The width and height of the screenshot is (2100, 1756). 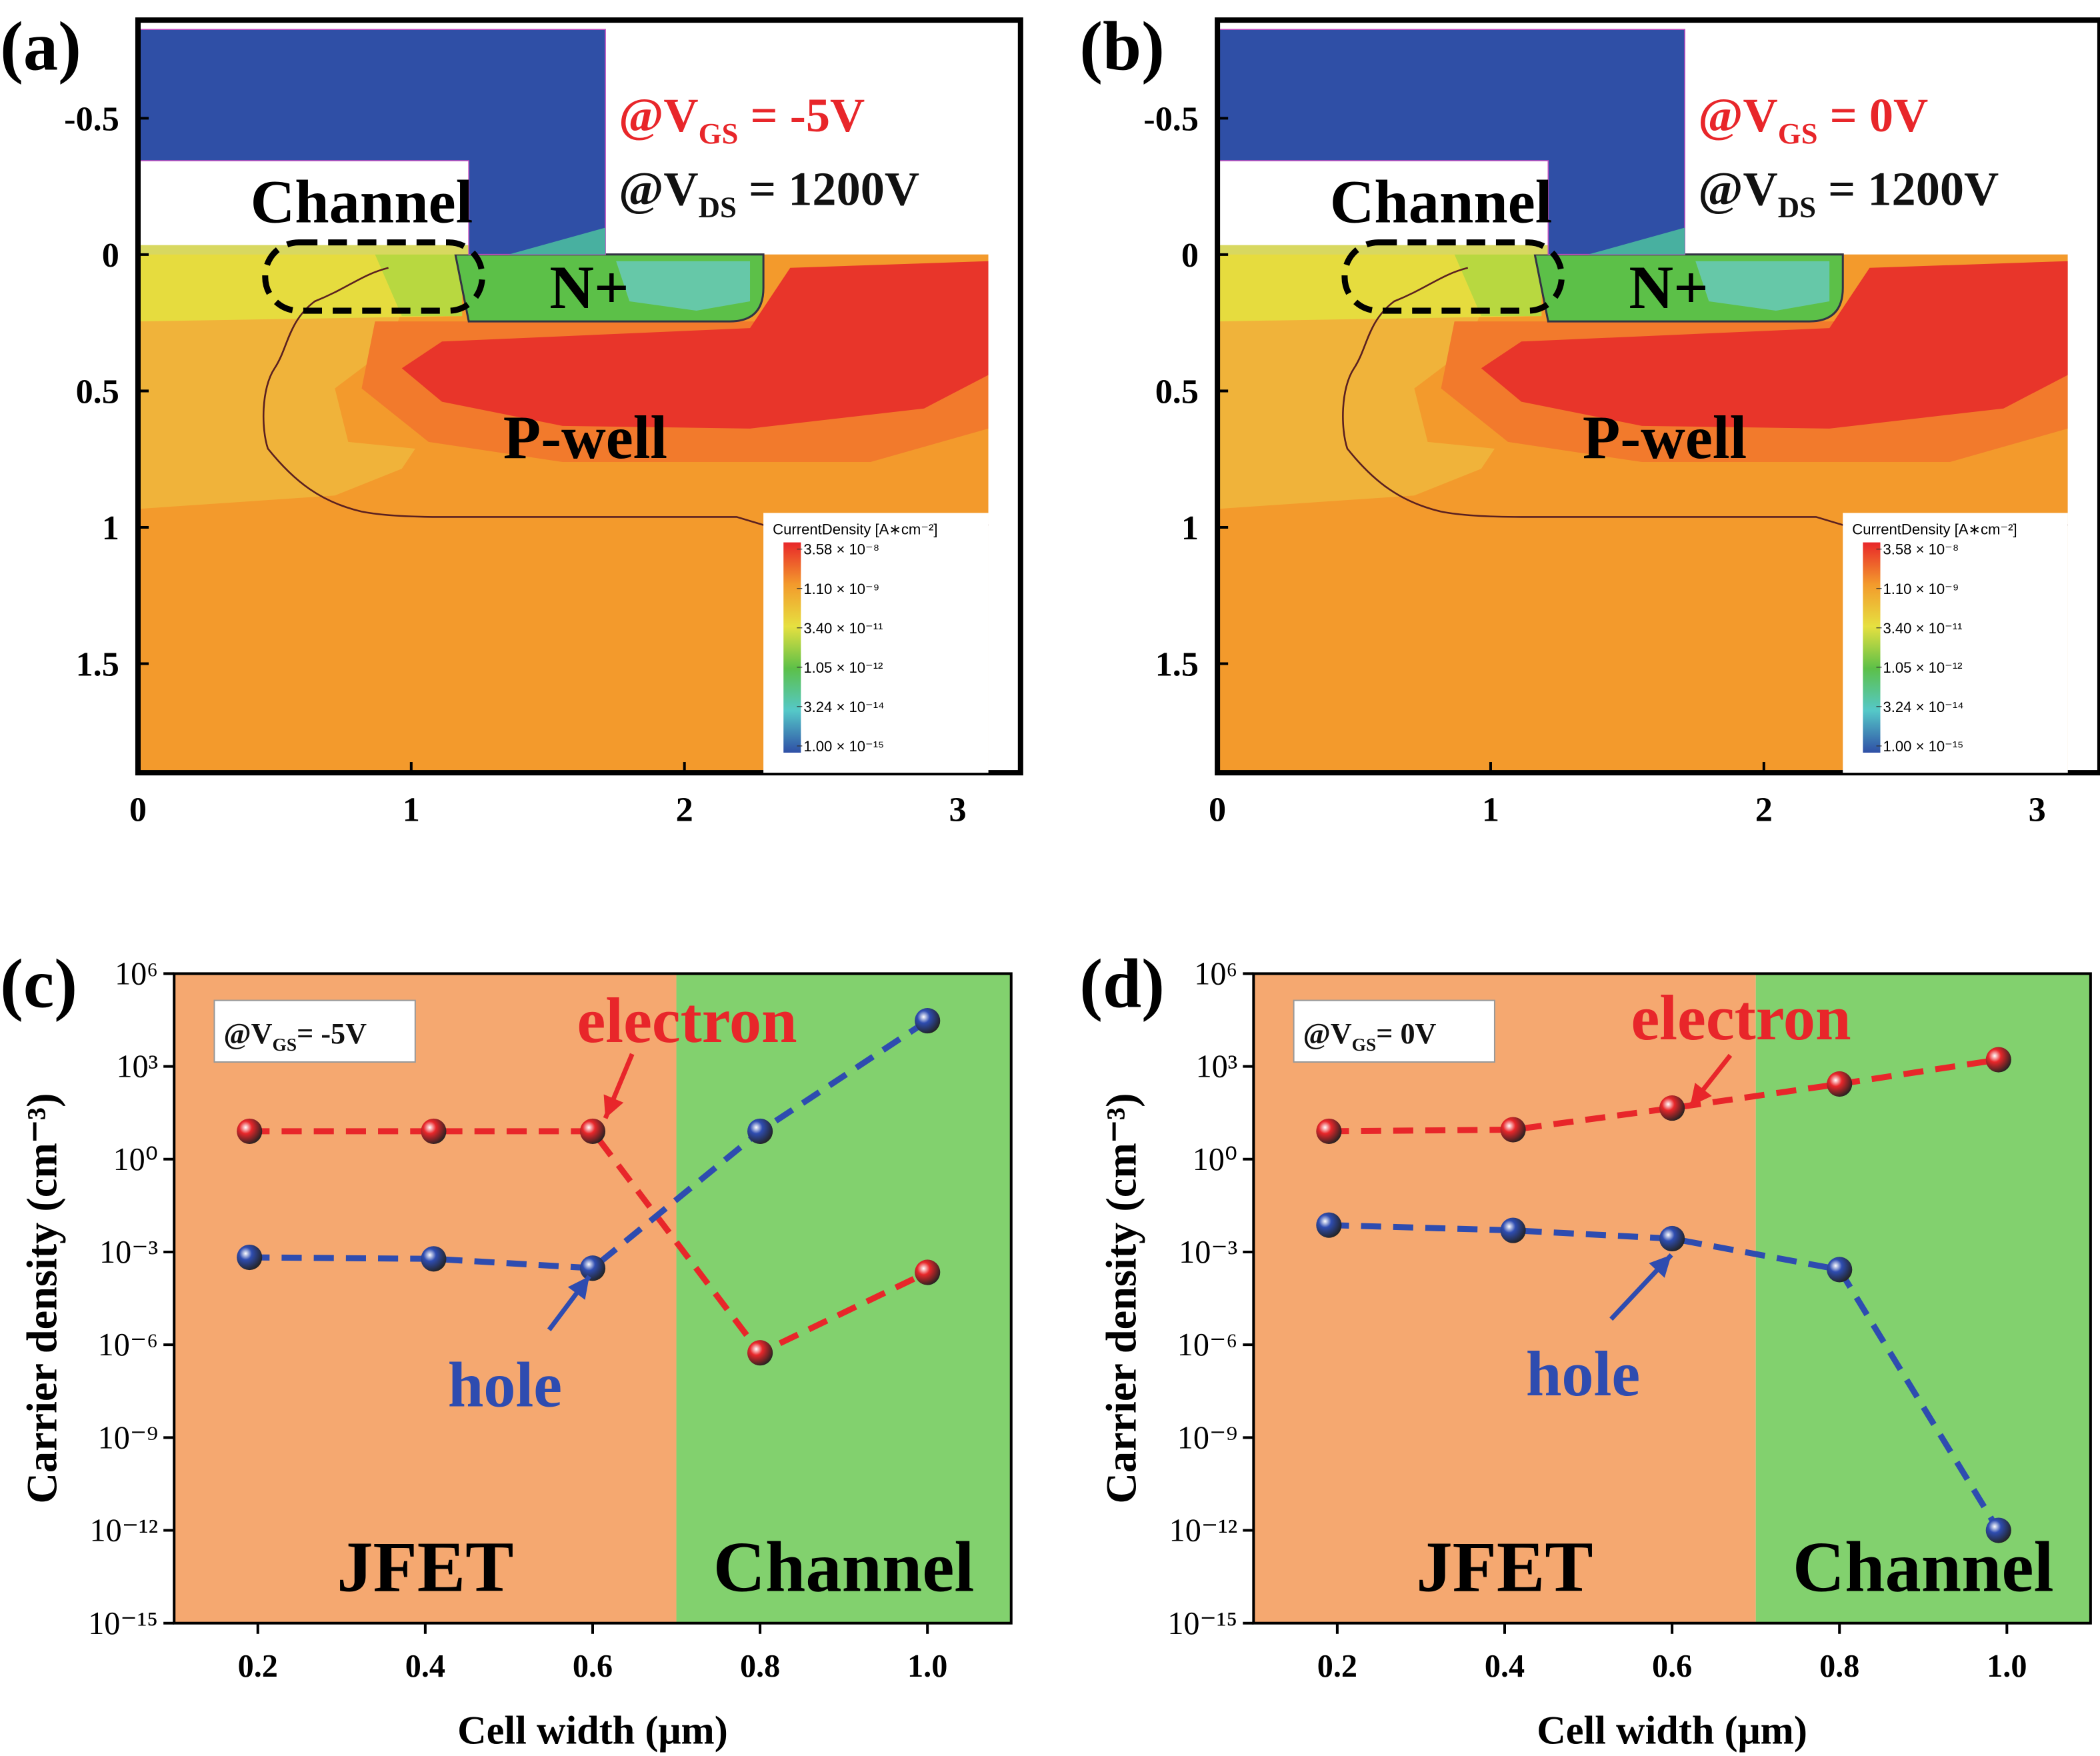 I want to click on surface-edge, so click(x=419, y=285).